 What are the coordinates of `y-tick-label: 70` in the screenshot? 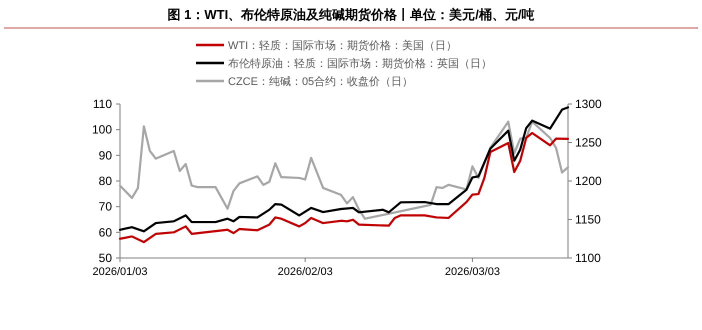 It's located at (105, 207).